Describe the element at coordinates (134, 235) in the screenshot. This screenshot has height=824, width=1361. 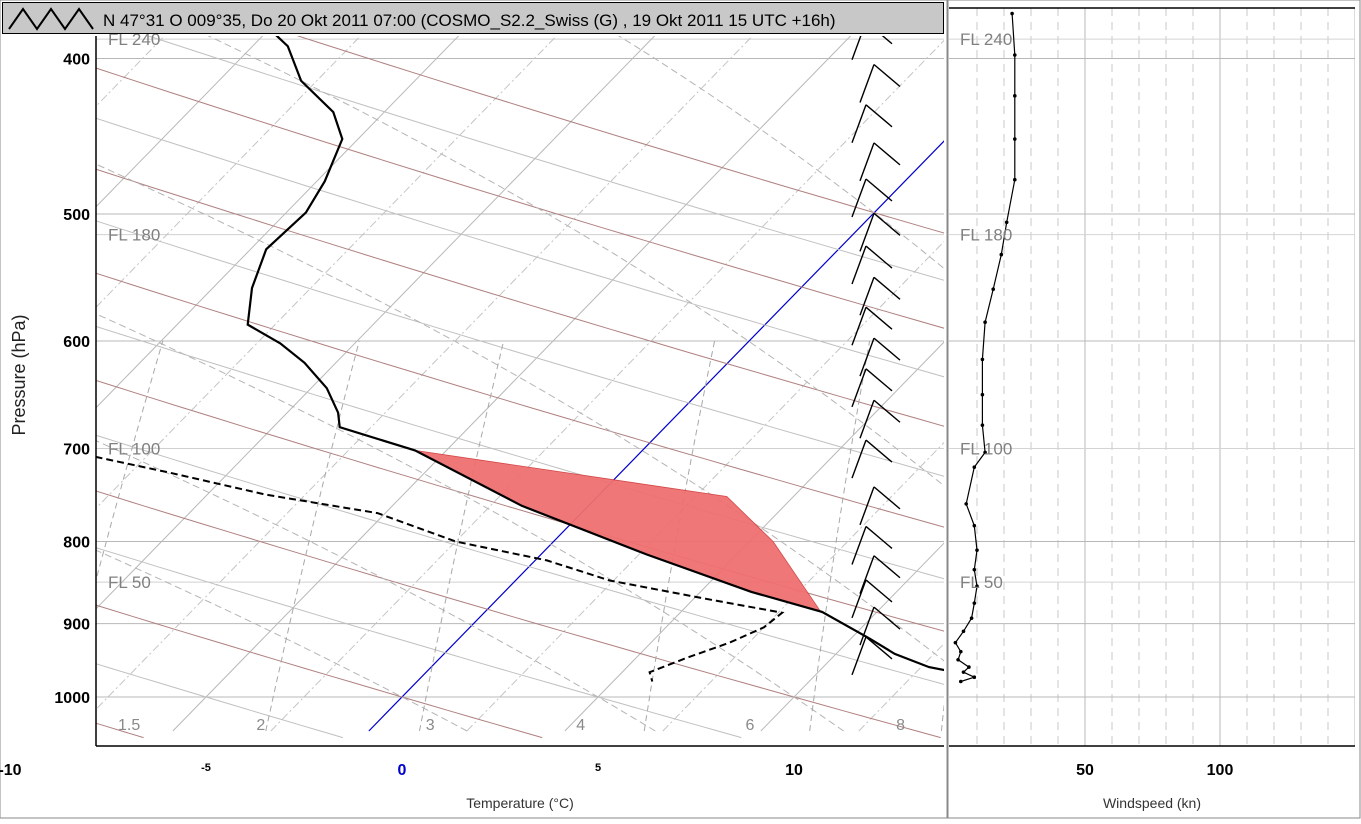
I see `flight-level-label: FL 180` at that location.